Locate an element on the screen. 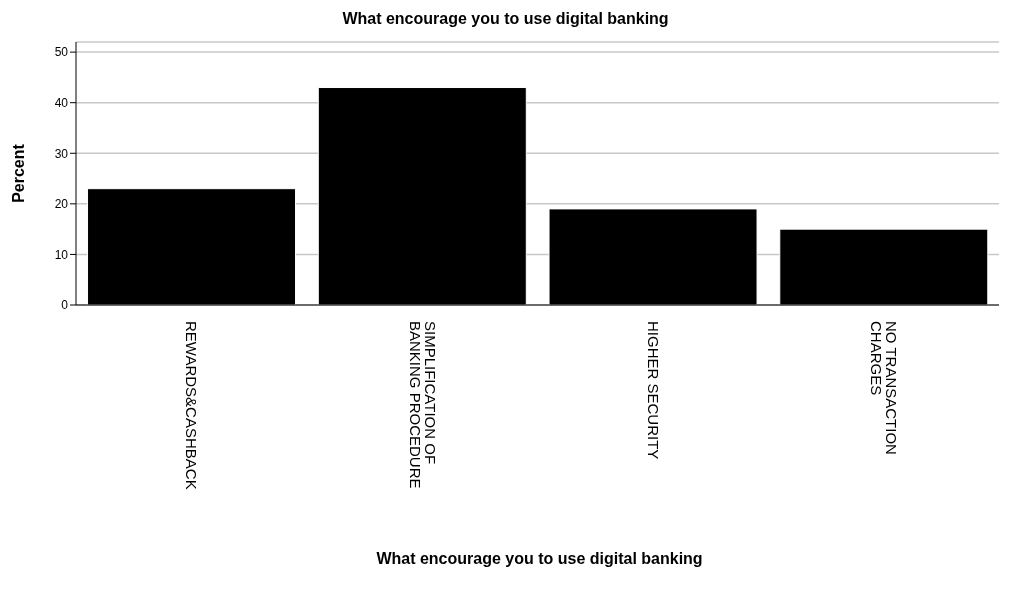 This screenshot has height=592, width=1011. y-tick-label: 40 is located at coordinates (61, 102).